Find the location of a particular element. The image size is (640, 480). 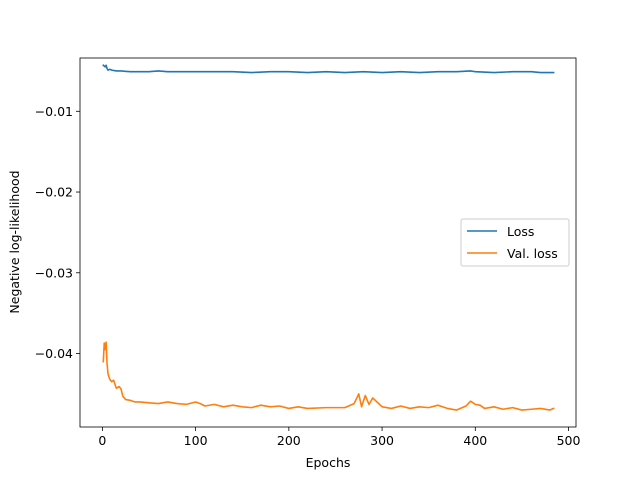

y-axis-label: Negative log-likelihood is located at coordinates (14, 241).